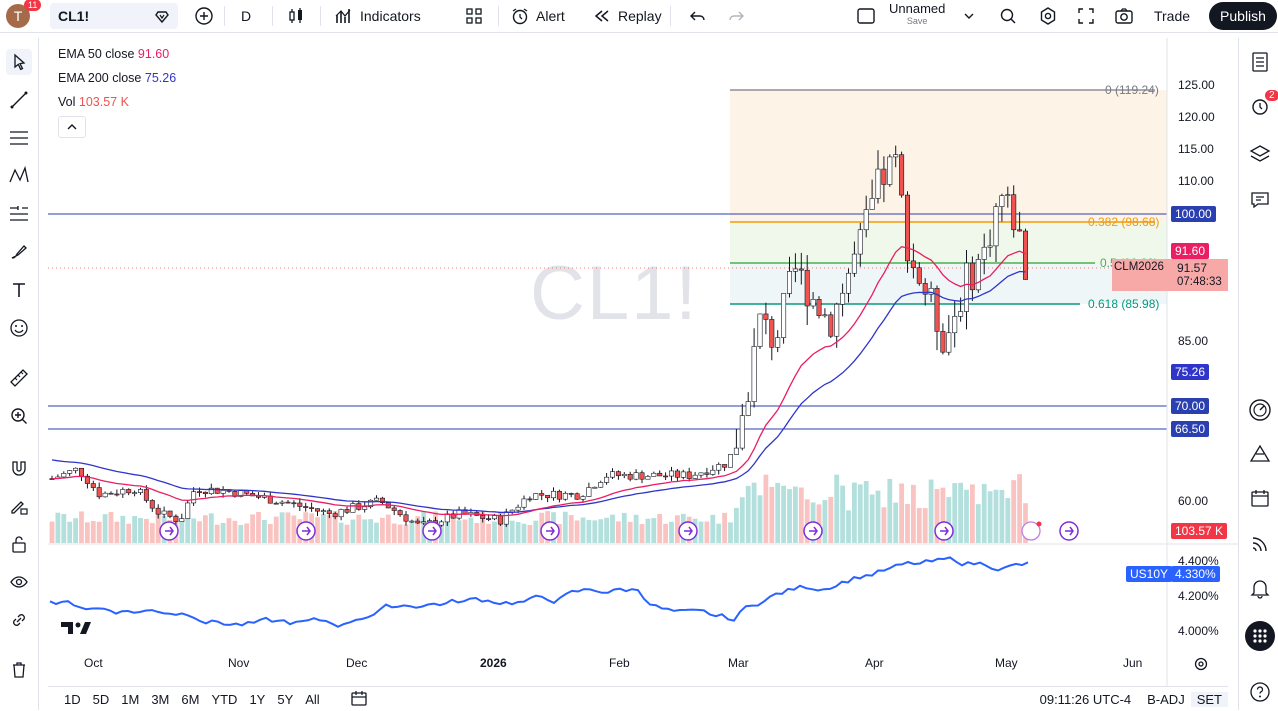  What do you see at coordinates (19, 620) in the screenshot?
I see `link-tool` at bounding box center [19, 620].